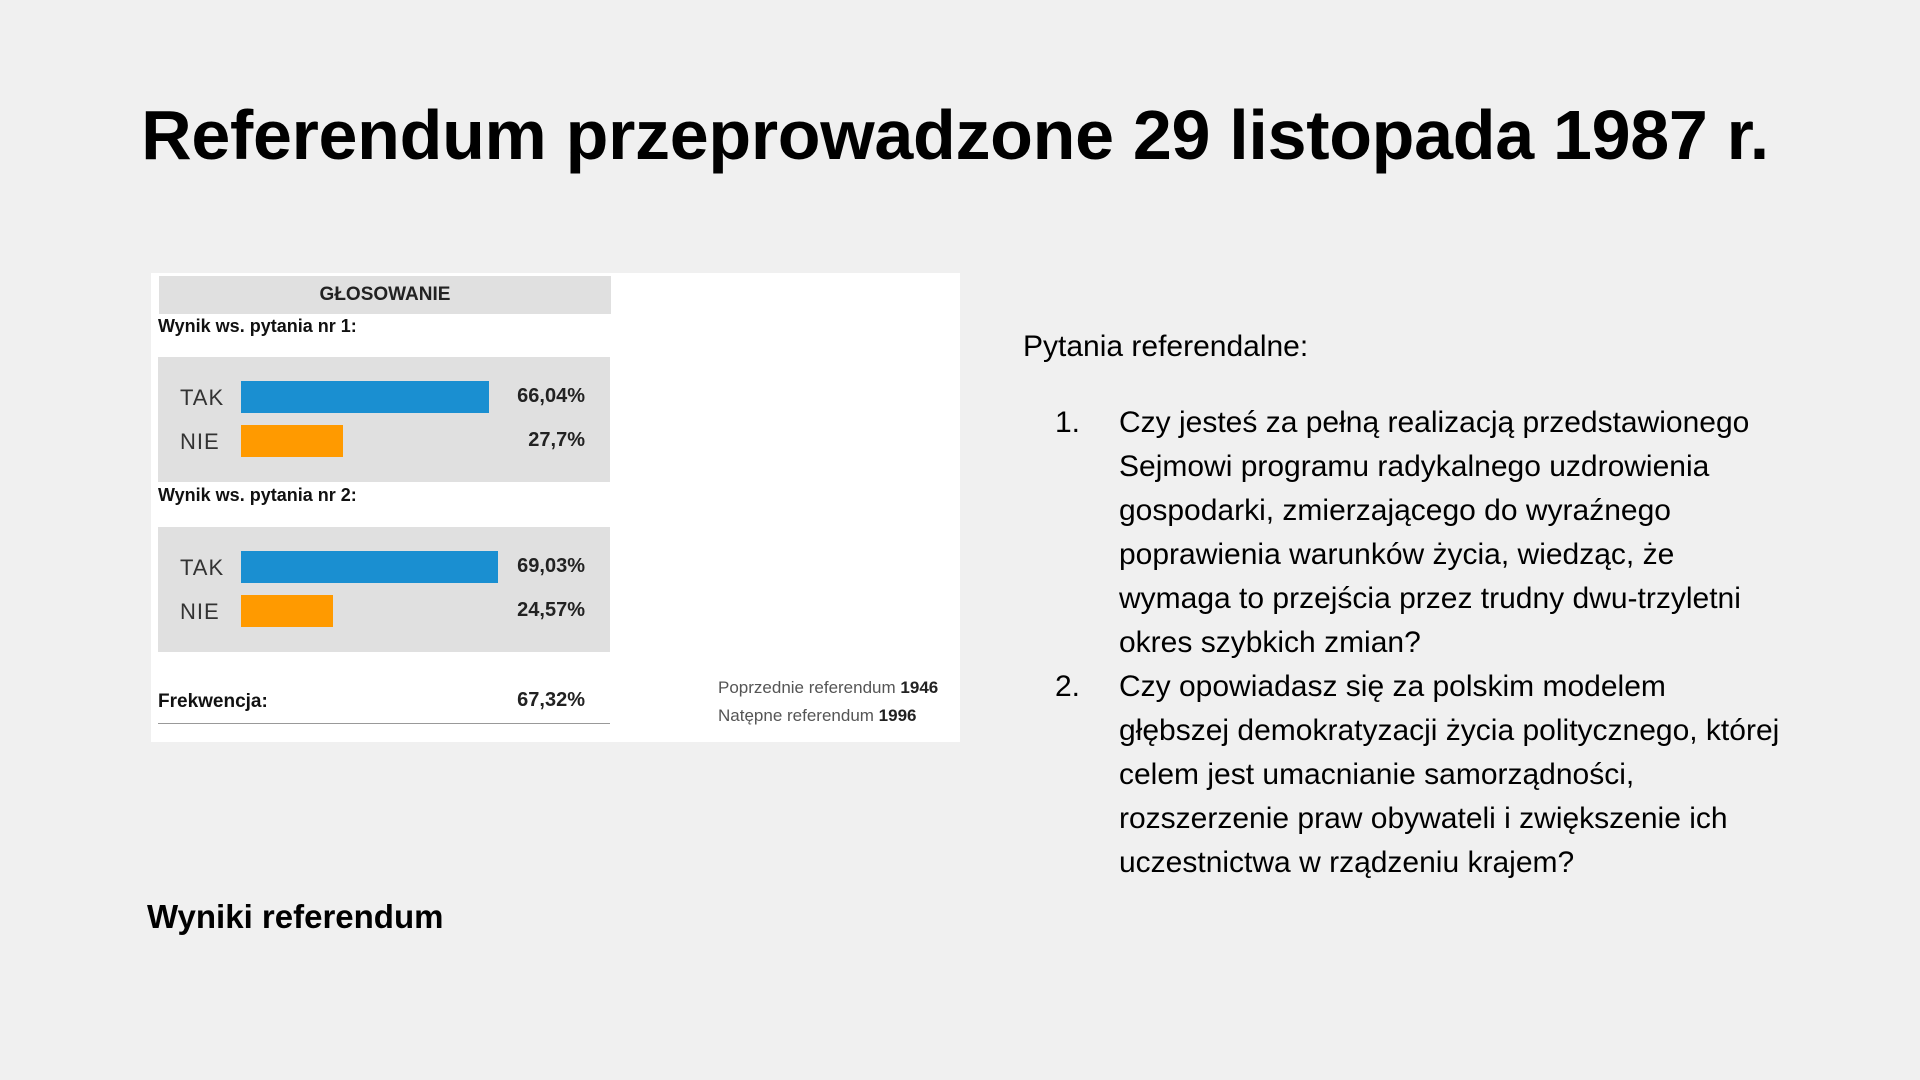  Describe the element at coordinates (796, 715) in the screenshot. I see `next-referendum-label: Natępne referendum` at that location.